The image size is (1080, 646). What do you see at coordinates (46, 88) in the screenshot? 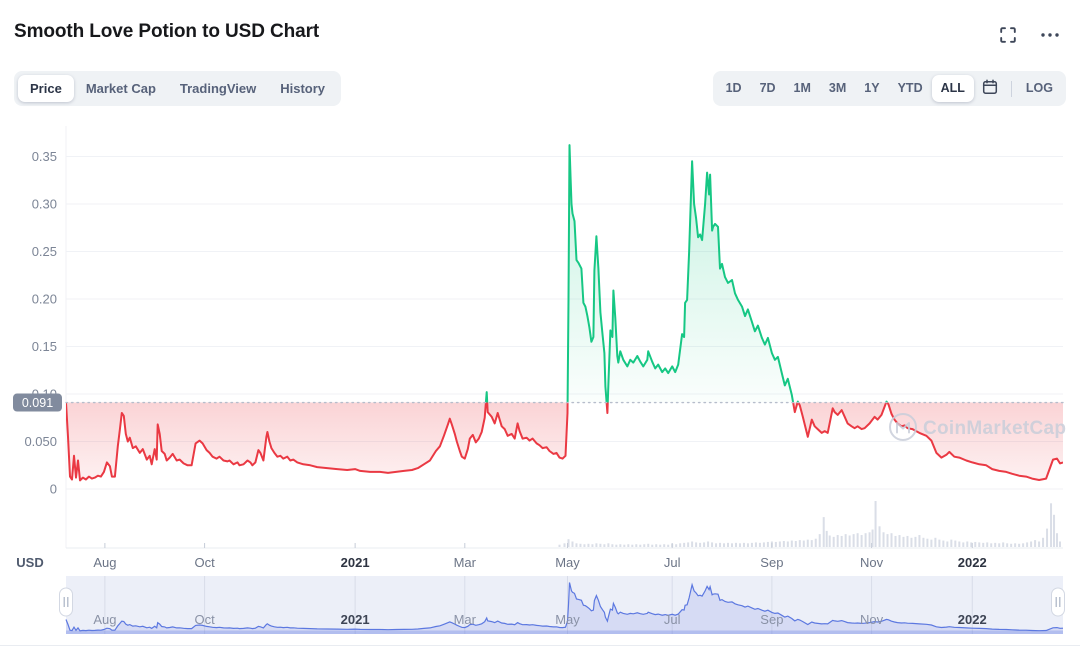
I see `tab-price: Price` at bounding box center [46, 88].